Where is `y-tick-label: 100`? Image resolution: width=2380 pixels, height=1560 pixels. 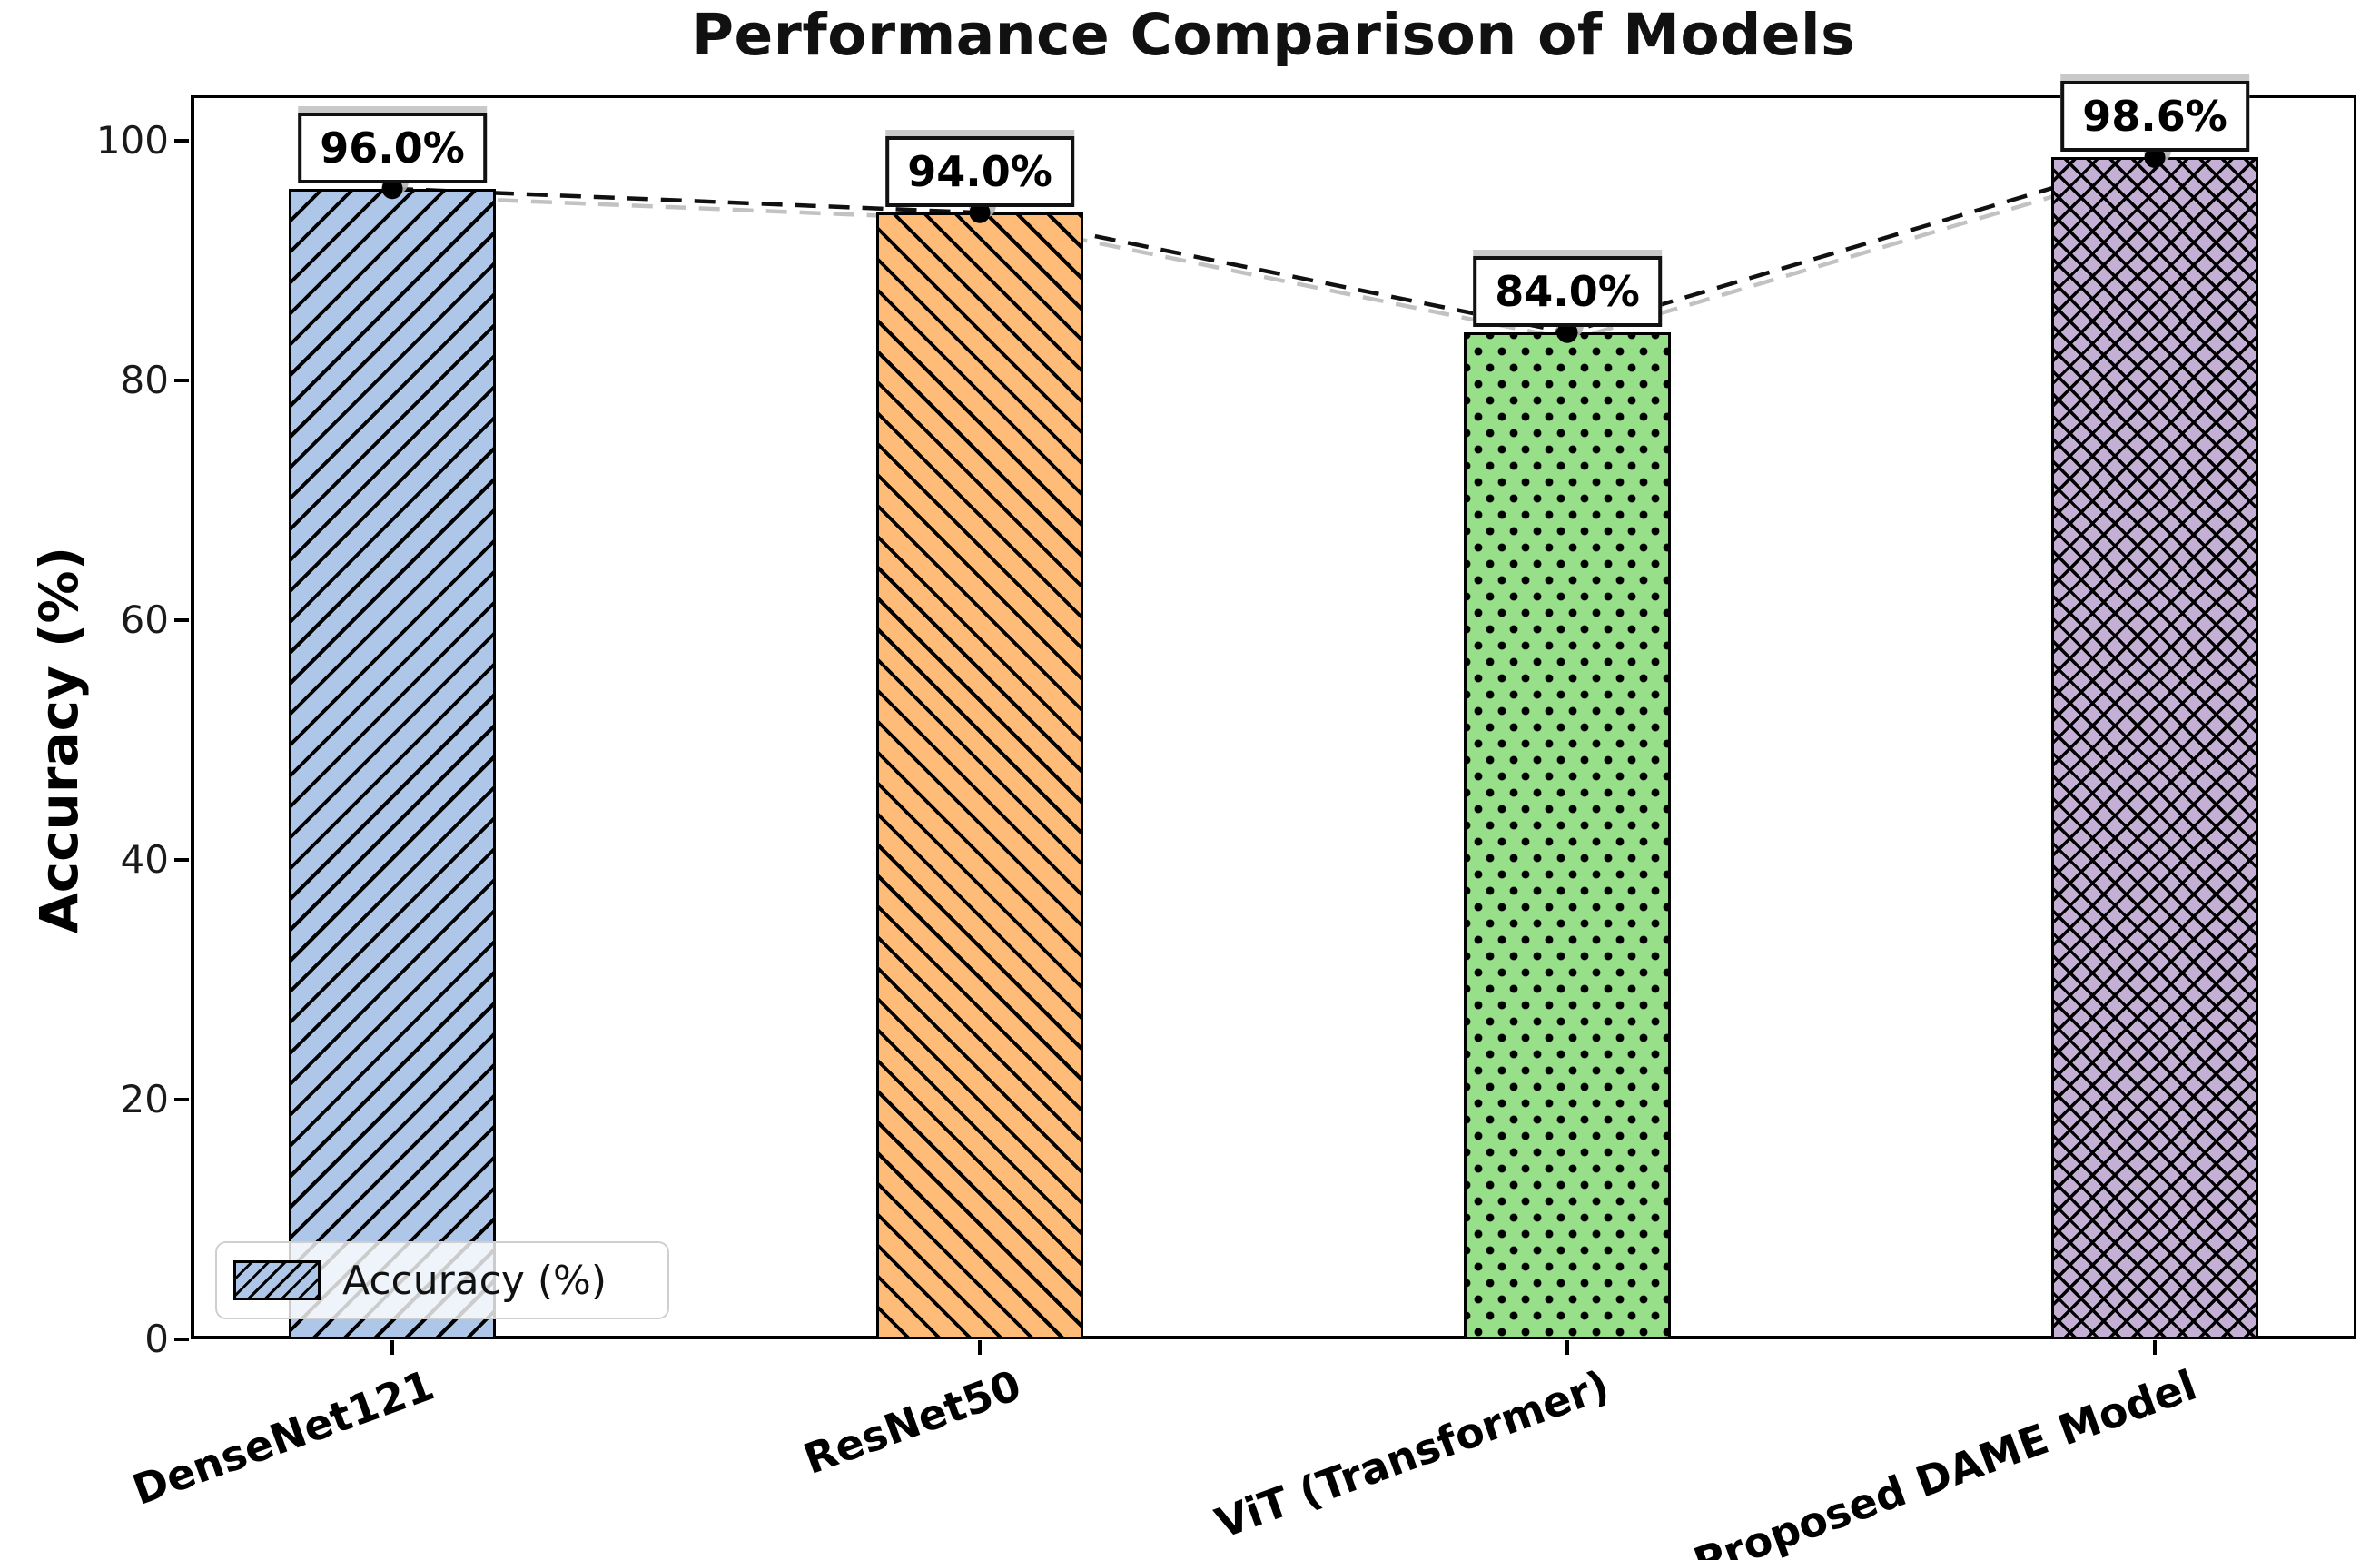 y-tick-label: 100 is located at coordinates (132, 140).